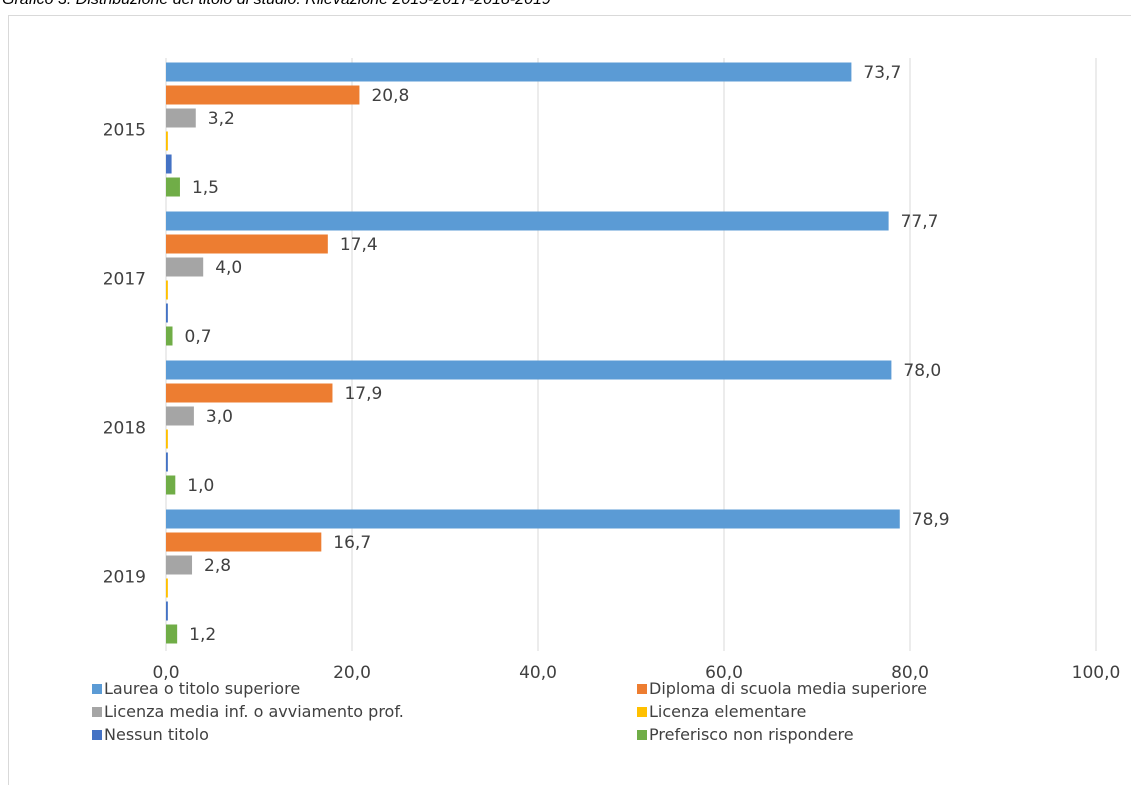 The height and width of the screenshot is (785, 1131). What do you see at coordinates (1096, 673) in the screenshot?
I see `x-tick-label: 100,0` at bounding box center [1096, 673].